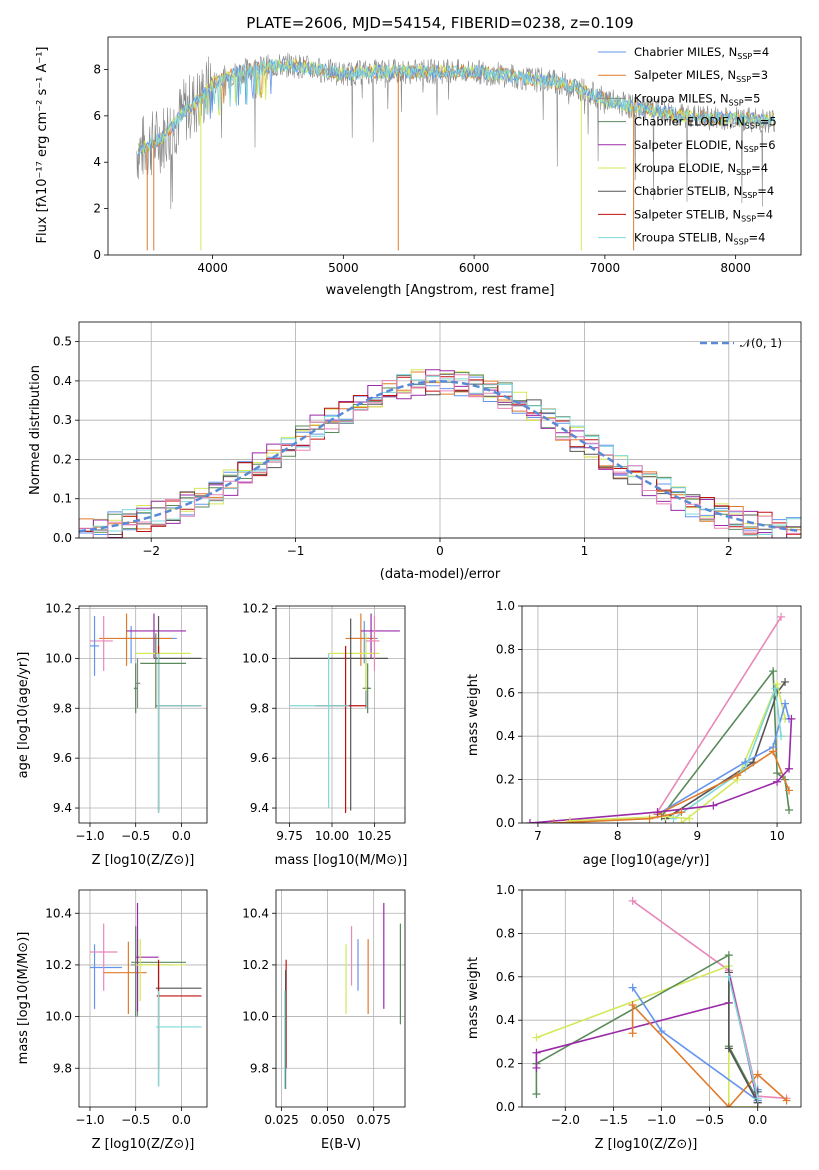 This screenshot has width=819, height=1170. What do you see at coordinates (538, 836) in the screenshot?
I see `x-tick-label: 7` at bounding box center [538, 836].